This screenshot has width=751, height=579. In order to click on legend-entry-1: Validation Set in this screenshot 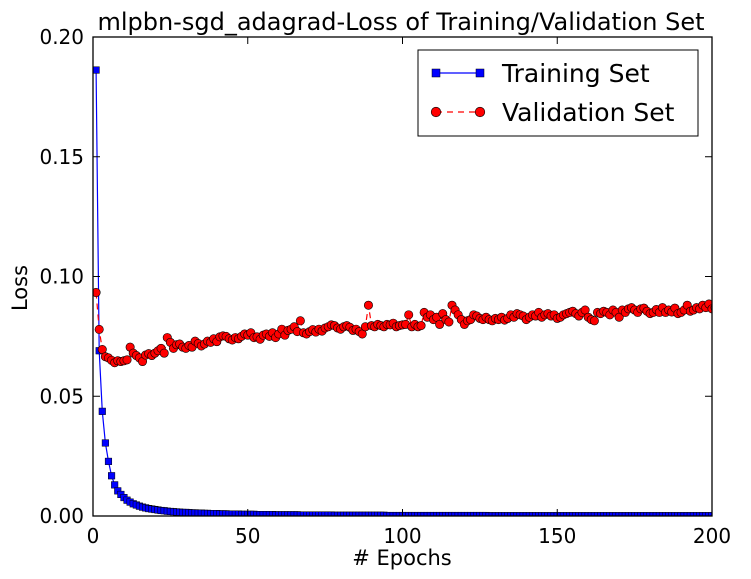, I will do `click(552, 112)`.